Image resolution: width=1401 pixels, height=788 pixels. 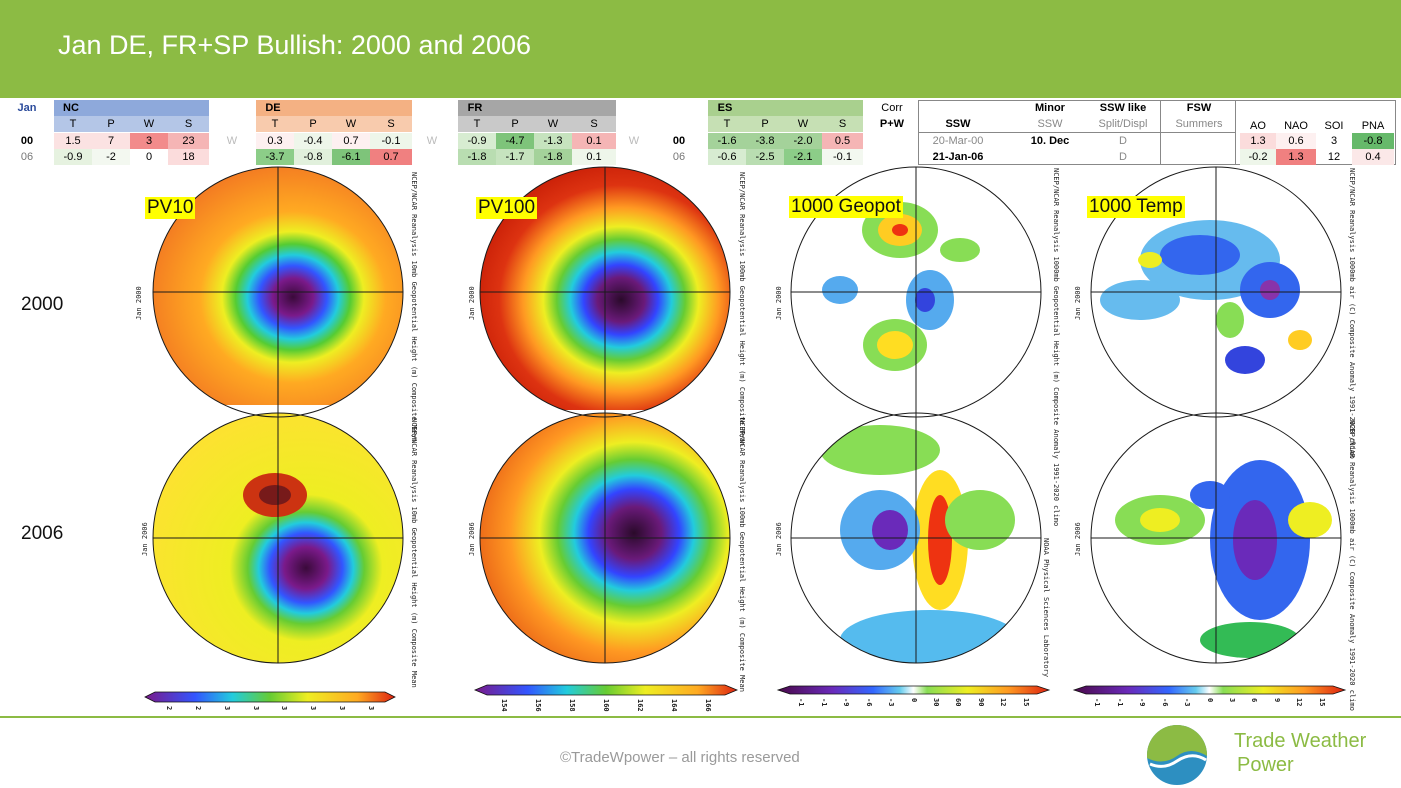 I want to click on colorbar-tick-label: 60, so click(x=958, y=702).